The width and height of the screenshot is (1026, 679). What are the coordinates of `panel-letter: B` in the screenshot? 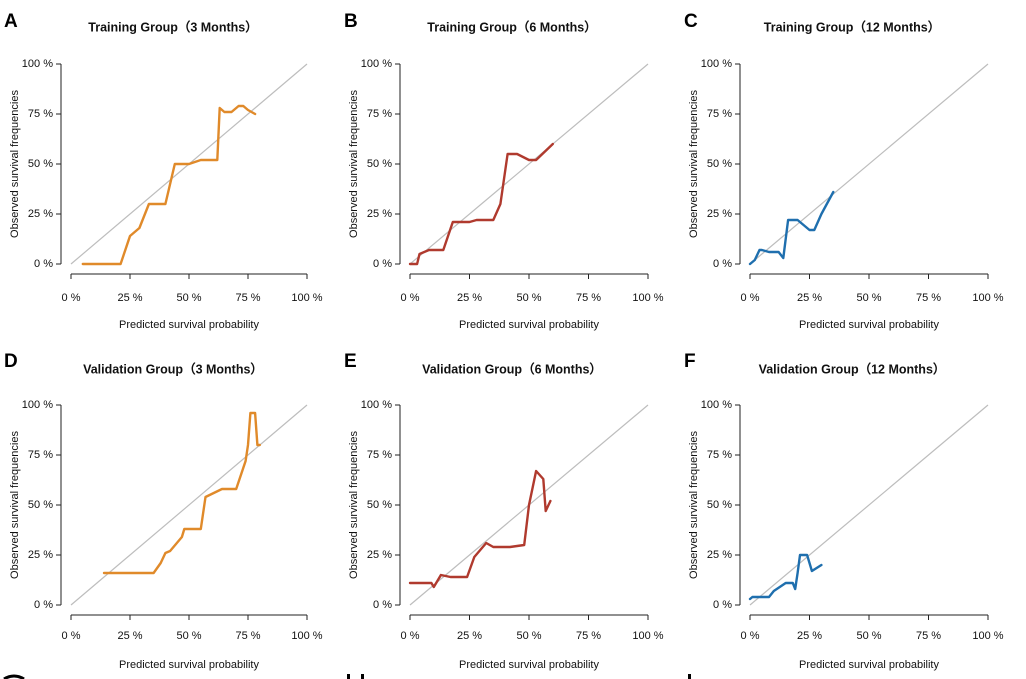 It's located at (351, 21).